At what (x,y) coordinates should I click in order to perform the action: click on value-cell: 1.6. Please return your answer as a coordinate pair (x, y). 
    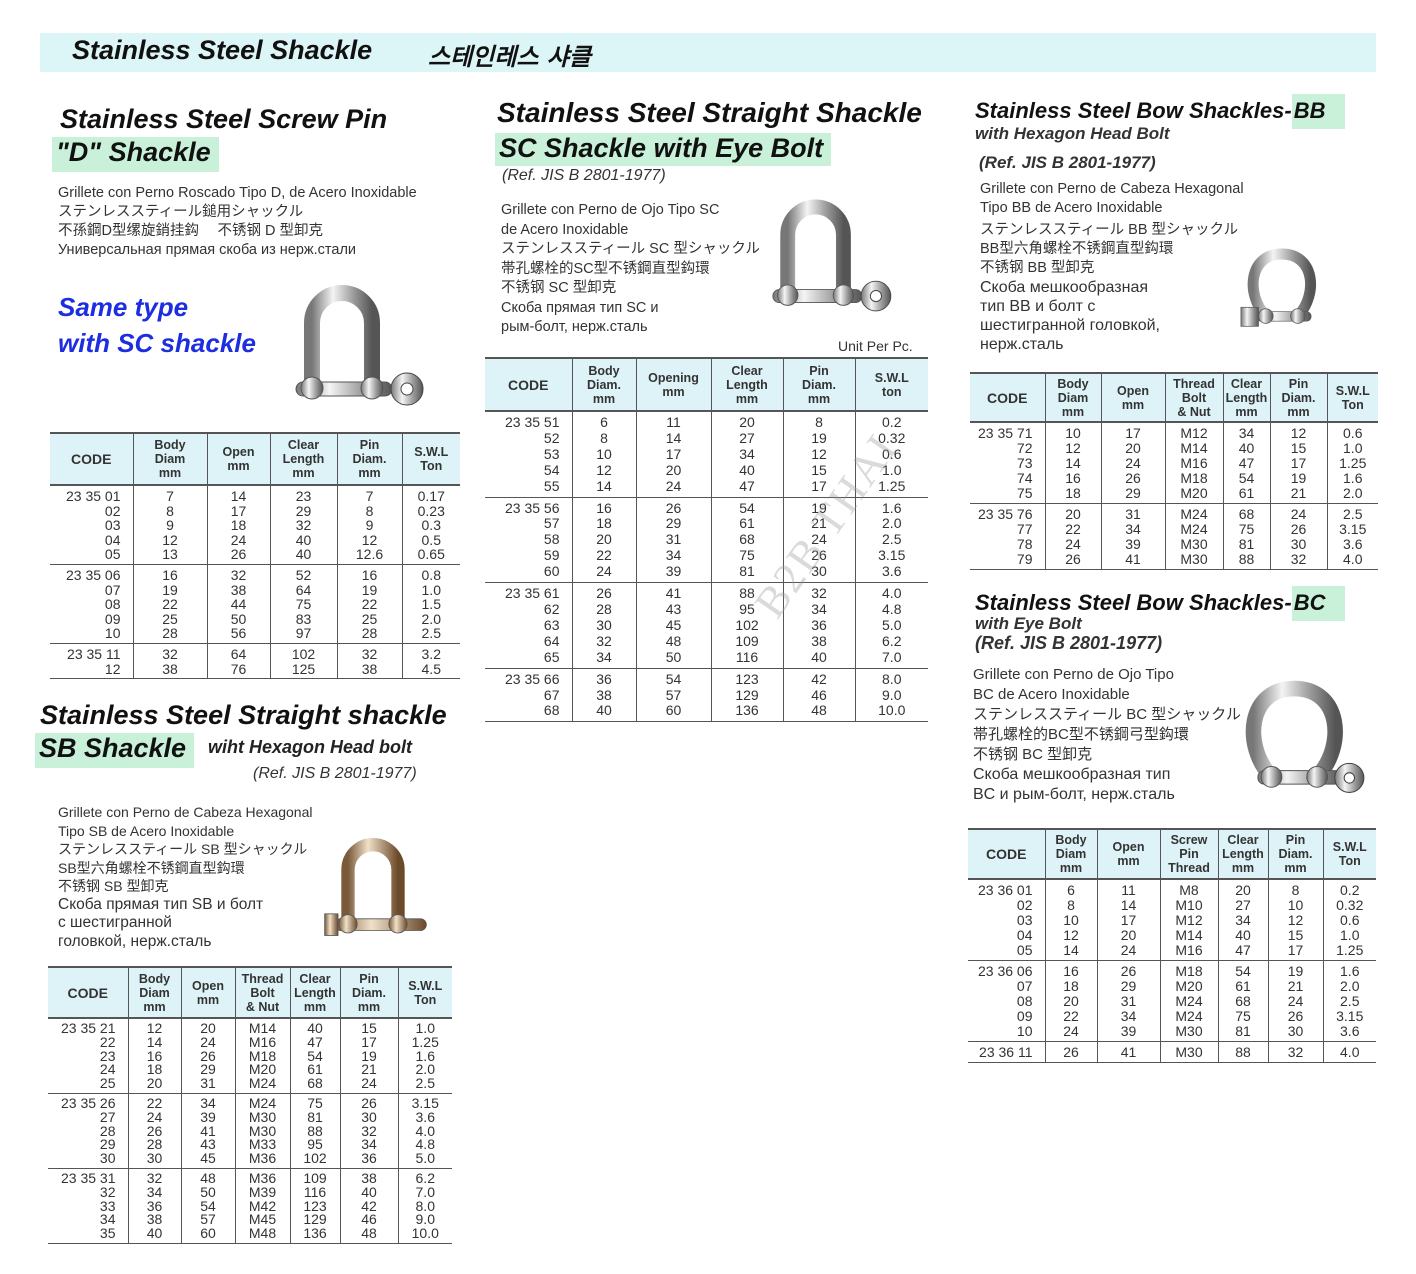
    Looking at the image, I should click on (891, 507).